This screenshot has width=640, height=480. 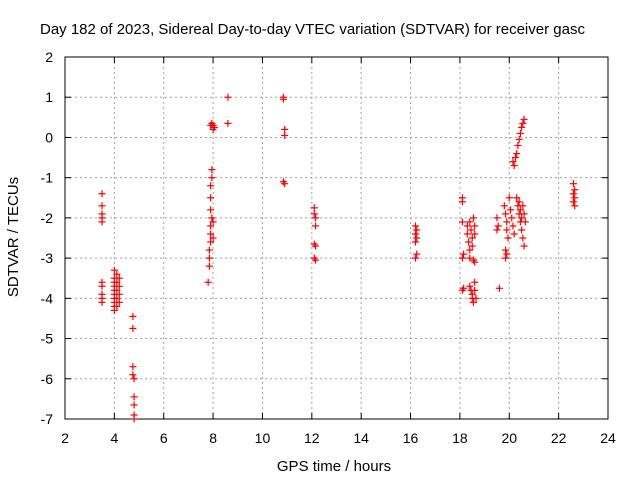 I want to click on x-tick-label: 24, so click(x=608, y=438).